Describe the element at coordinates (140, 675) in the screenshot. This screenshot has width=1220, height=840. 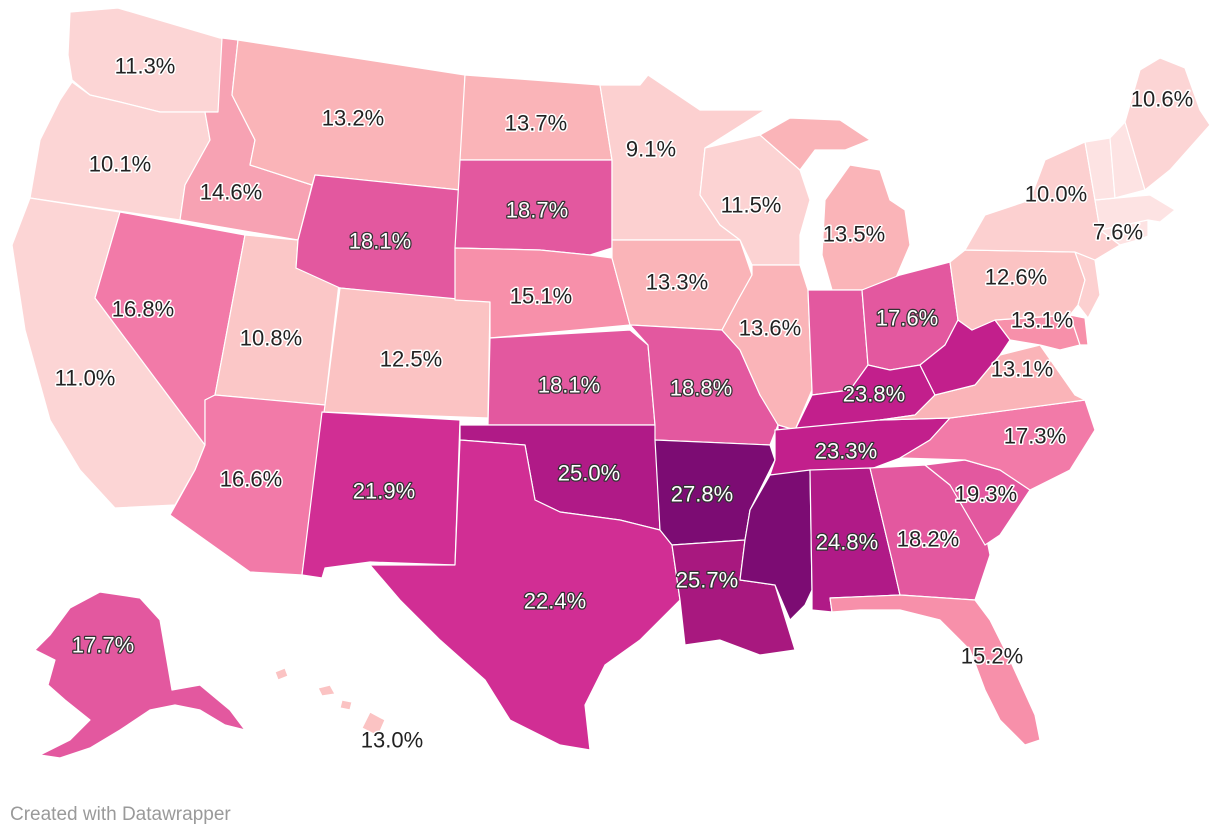
I see `state-alaska` at that location.